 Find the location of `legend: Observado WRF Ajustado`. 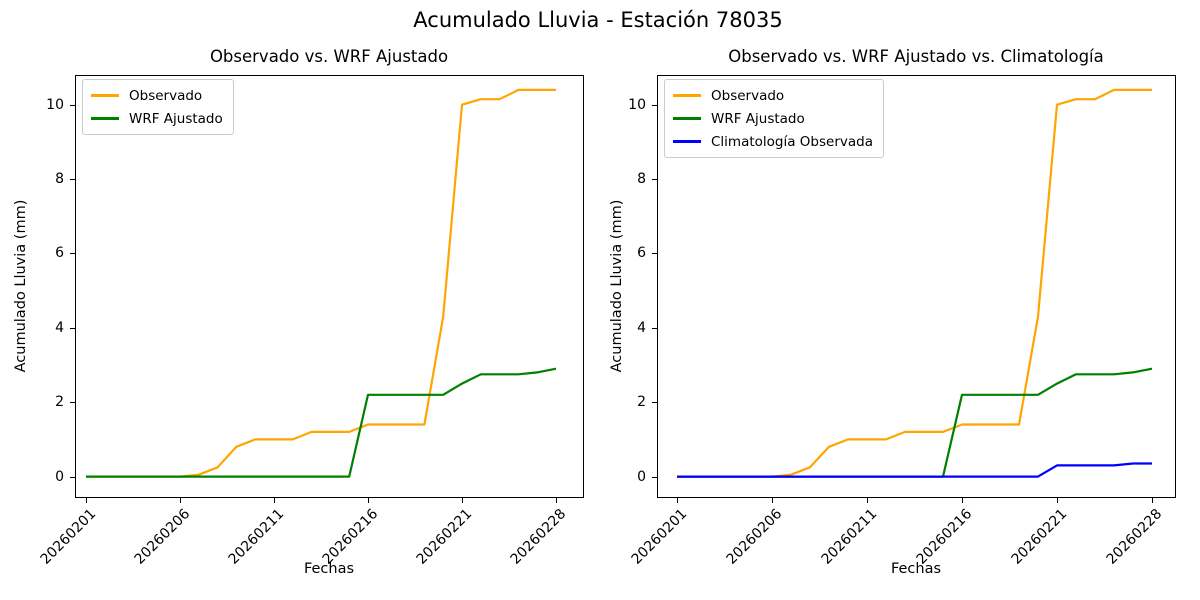

legend: Observado WRF Ajustado is located at coordinates (158, 107).